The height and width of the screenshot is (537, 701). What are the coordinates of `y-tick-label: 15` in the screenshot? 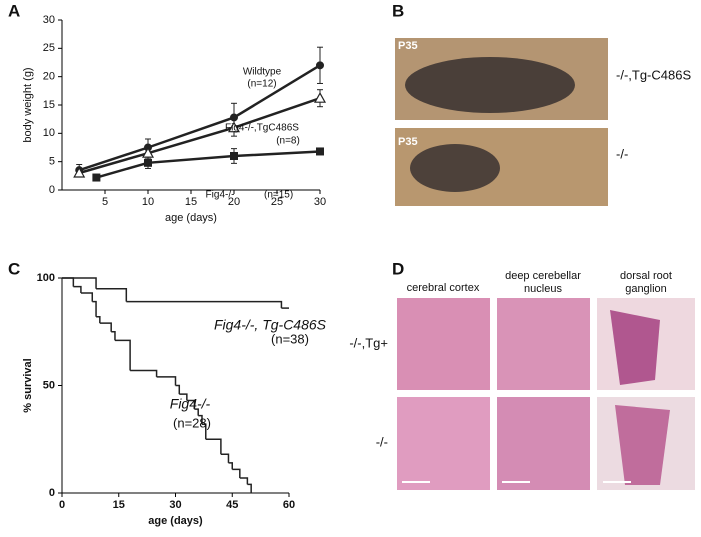 It's located at (49, 105).